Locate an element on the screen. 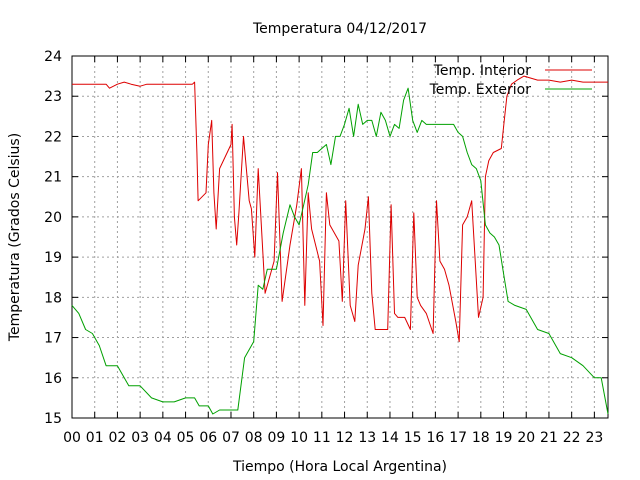 The width and height of the screenshot is (640, 480). x-tick-label: 23 is located at coordinates (594, 438).